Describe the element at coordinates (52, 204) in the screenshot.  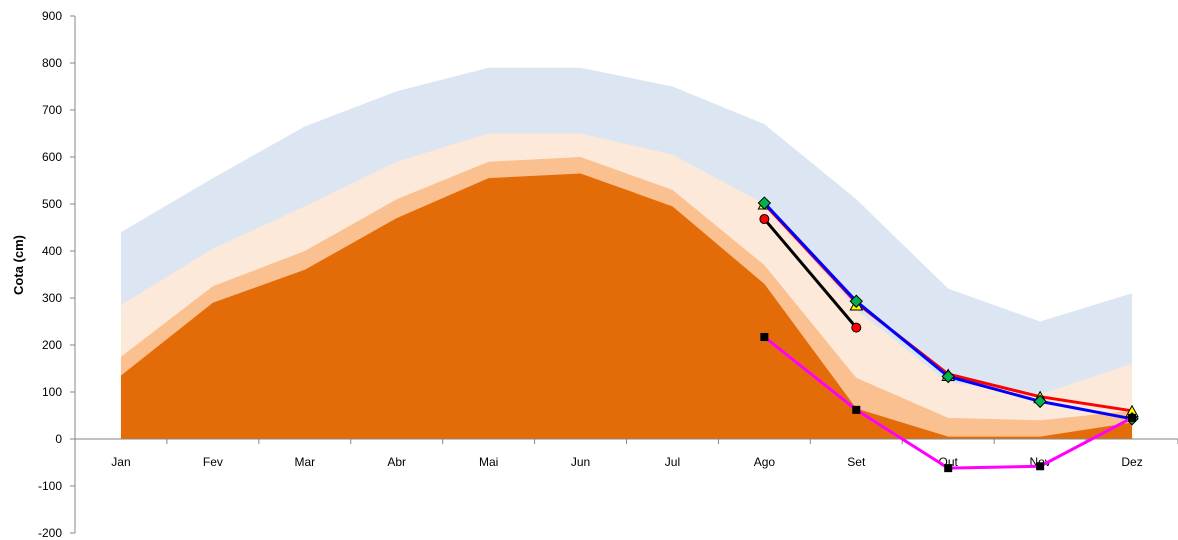
I see `y-tick-label: 500` at that location.